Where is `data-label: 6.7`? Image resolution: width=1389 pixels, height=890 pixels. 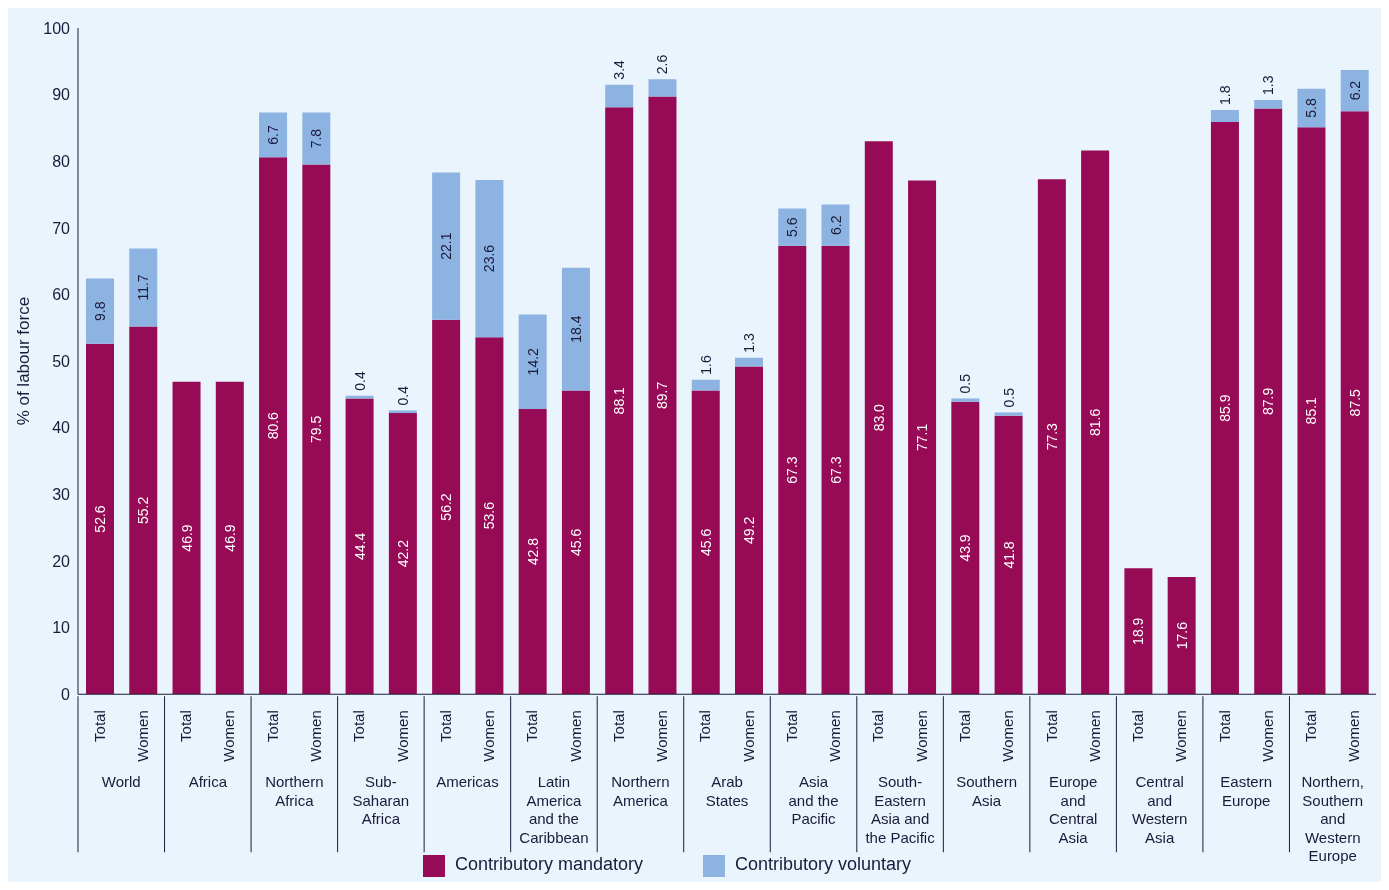
data-label: 6.7 is located at coordinates (273, 134).